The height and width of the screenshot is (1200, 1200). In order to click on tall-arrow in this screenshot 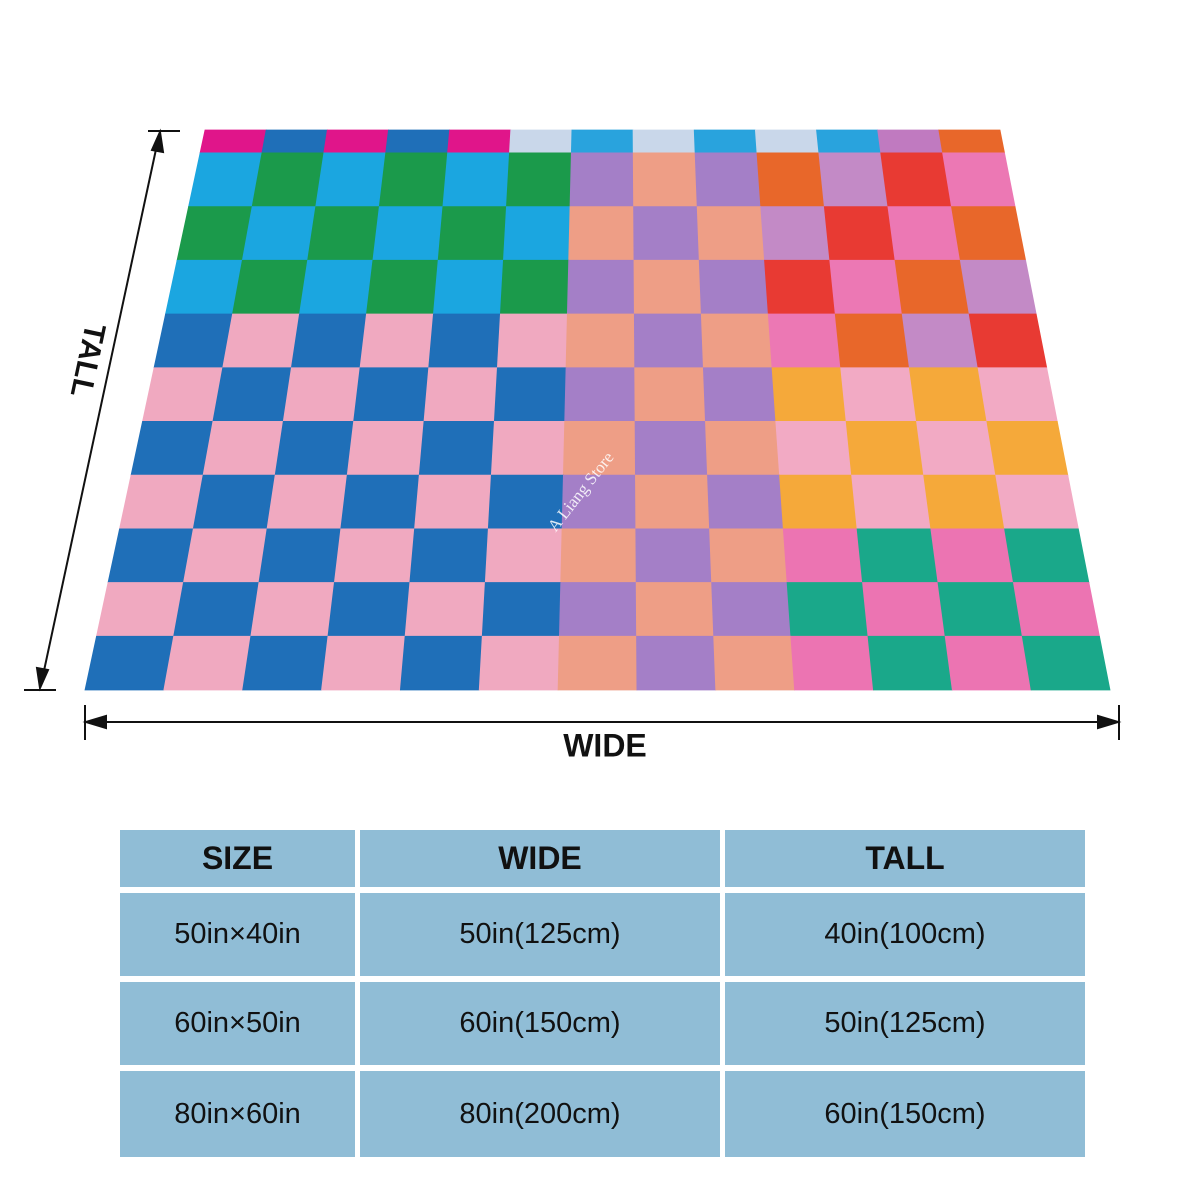, I will do `click(102, 410)`.